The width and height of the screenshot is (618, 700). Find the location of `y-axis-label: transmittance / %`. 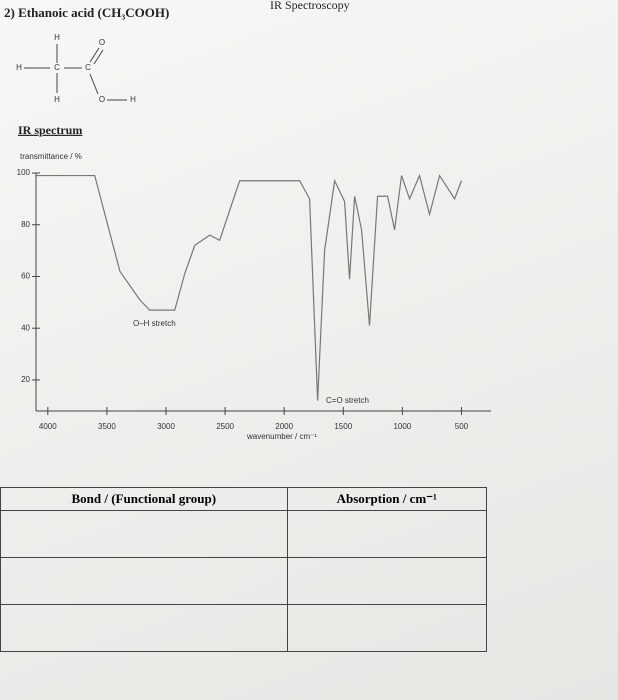

y-axis-label: transmittance / % is located at coordinates (51, 156).